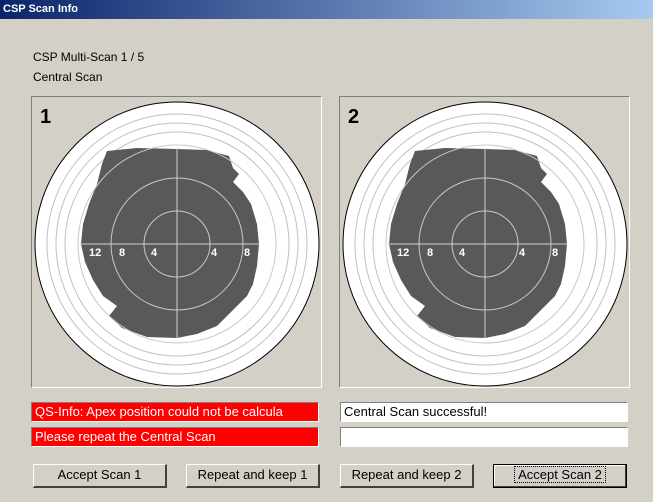 Image resolution: width=653 pixels, height=502 pixels. I want to click on repeat-button: Repeat and keep 1, so click(253, 476).